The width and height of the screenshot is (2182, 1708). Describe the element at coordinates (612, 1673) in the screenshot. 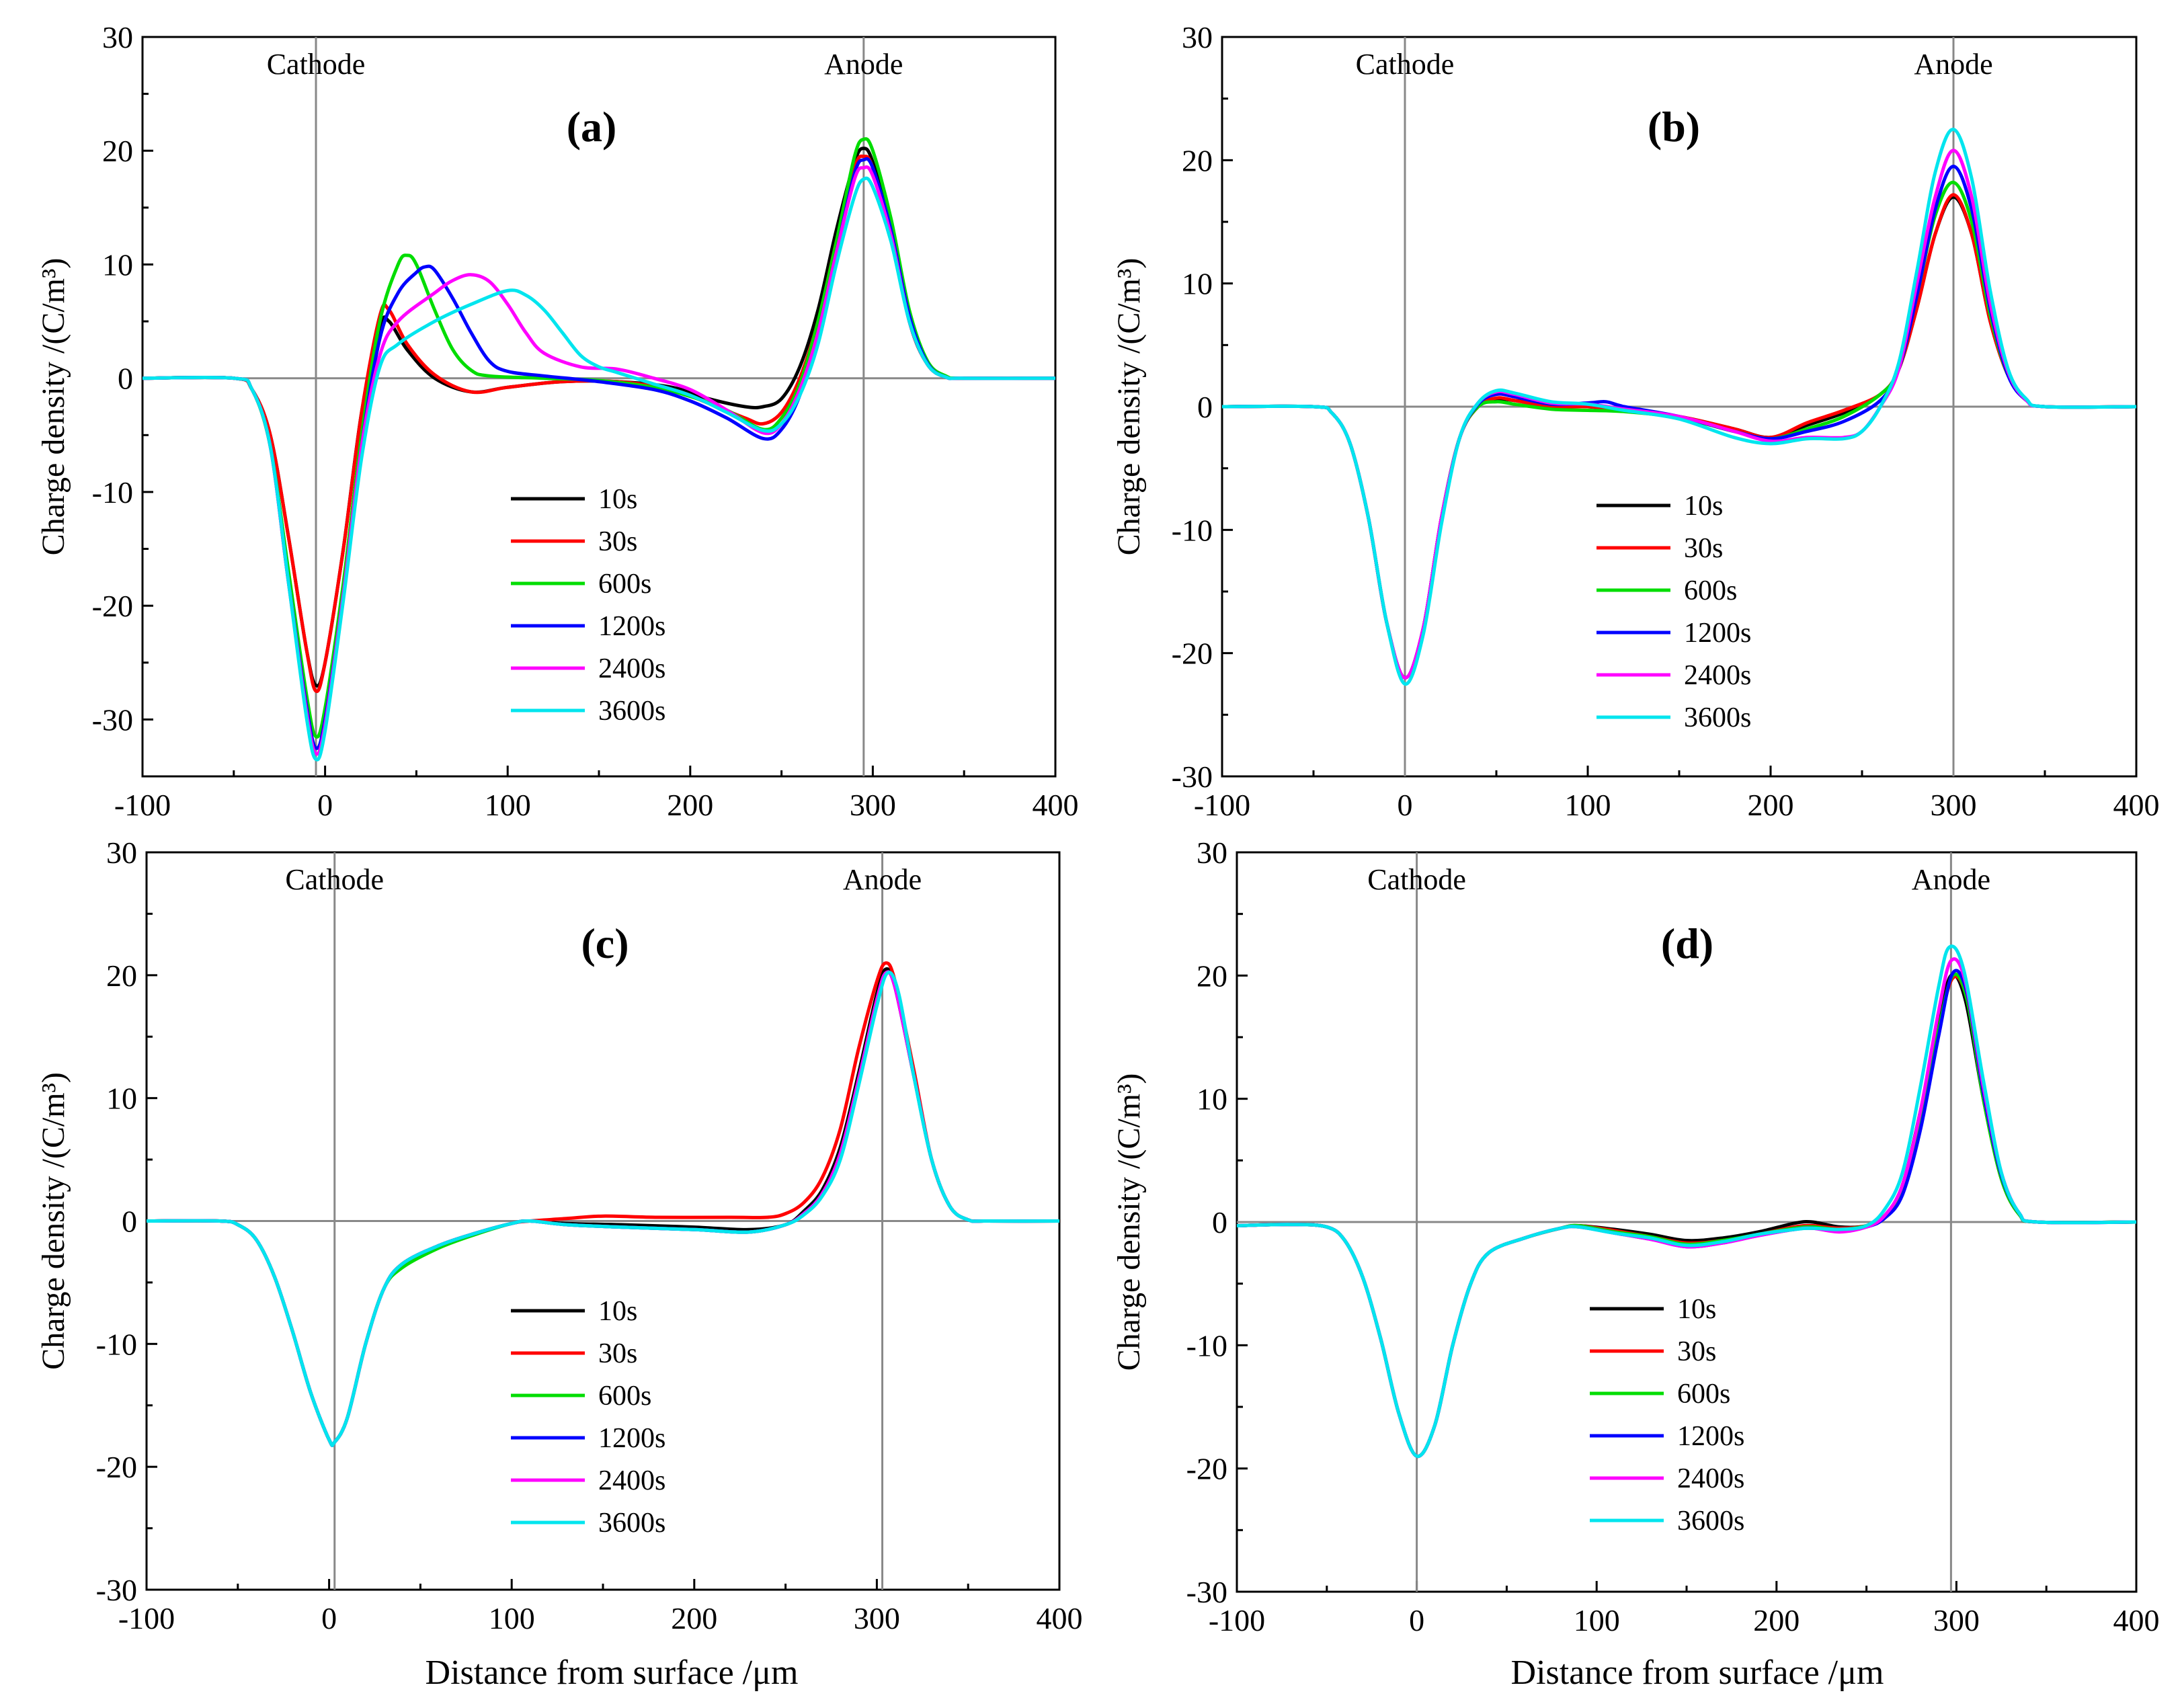

I see `x-axis-title: Distance from surface /μm` at that location.